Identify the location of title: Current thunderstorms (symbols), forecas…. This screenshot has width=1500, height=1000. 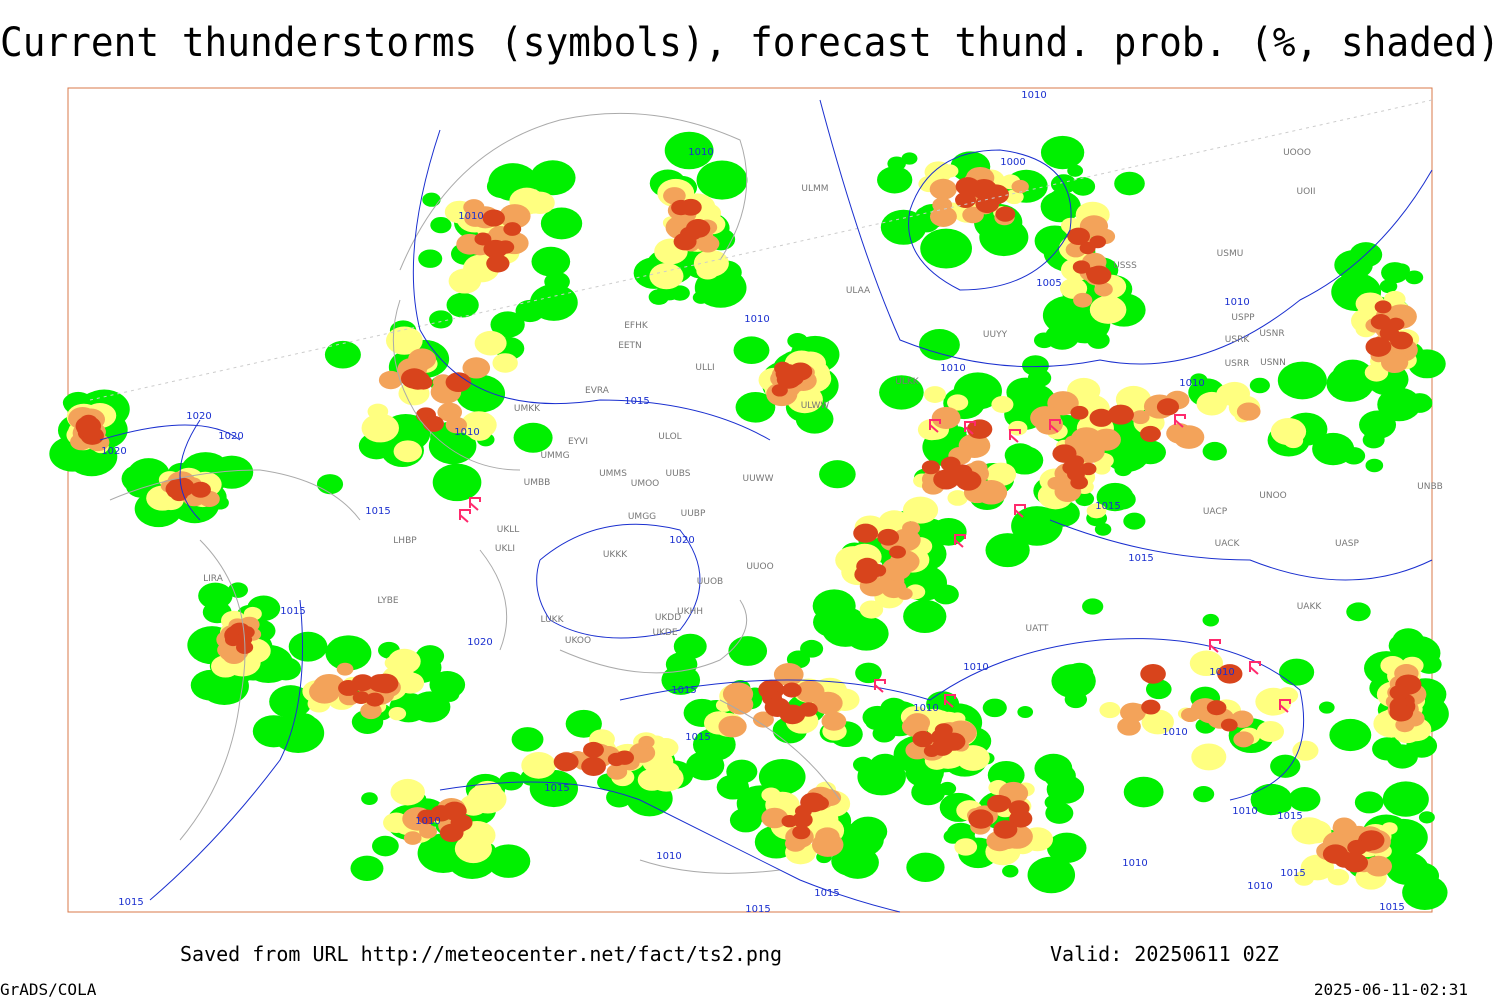
(750, 43).